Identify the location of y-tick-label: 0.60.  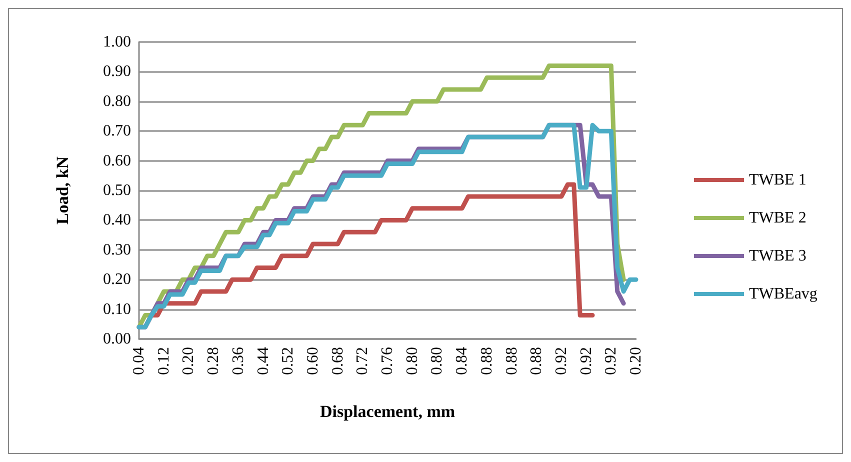
(117, 161).